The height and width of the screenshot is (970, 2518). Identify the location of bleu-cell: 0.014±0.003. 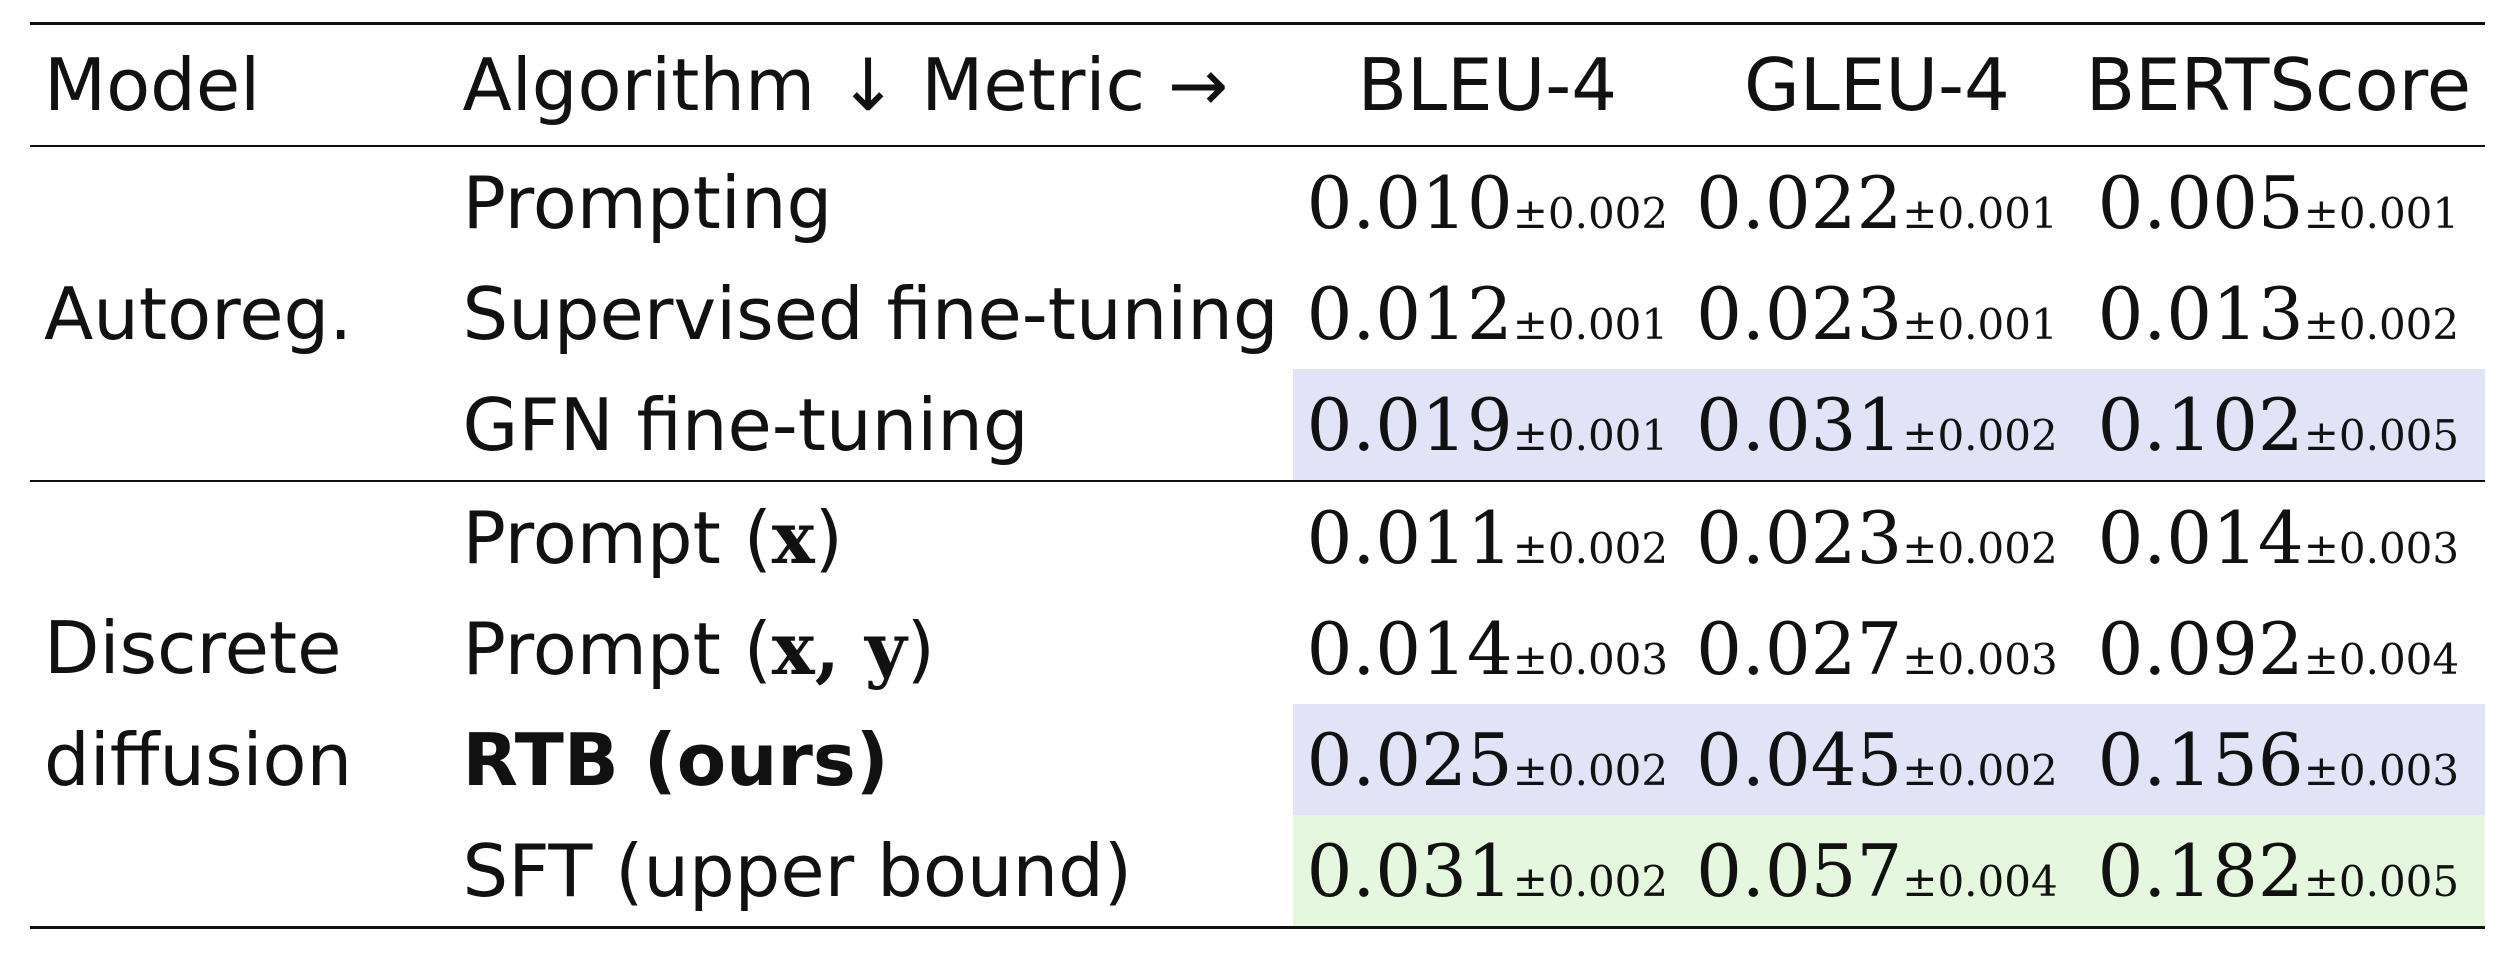
(1488, 648).